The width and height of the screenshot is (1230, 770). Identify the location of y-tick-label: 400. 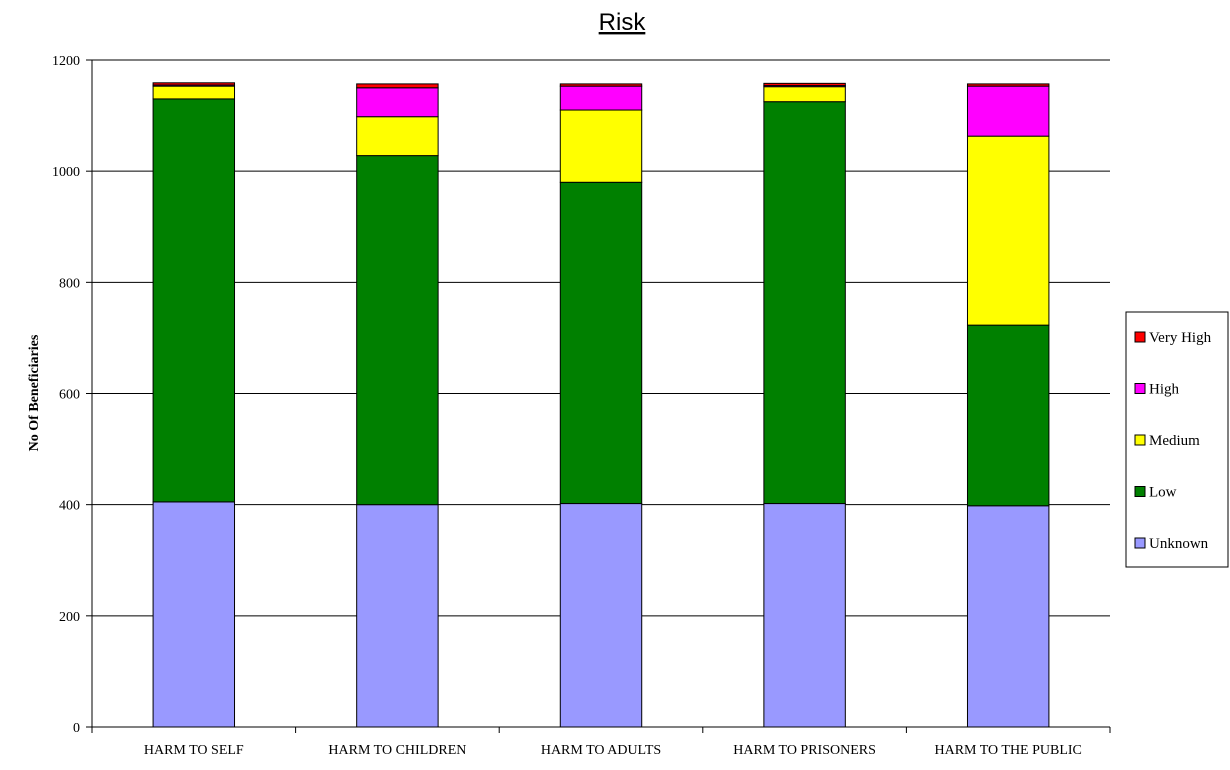
(69, 506).